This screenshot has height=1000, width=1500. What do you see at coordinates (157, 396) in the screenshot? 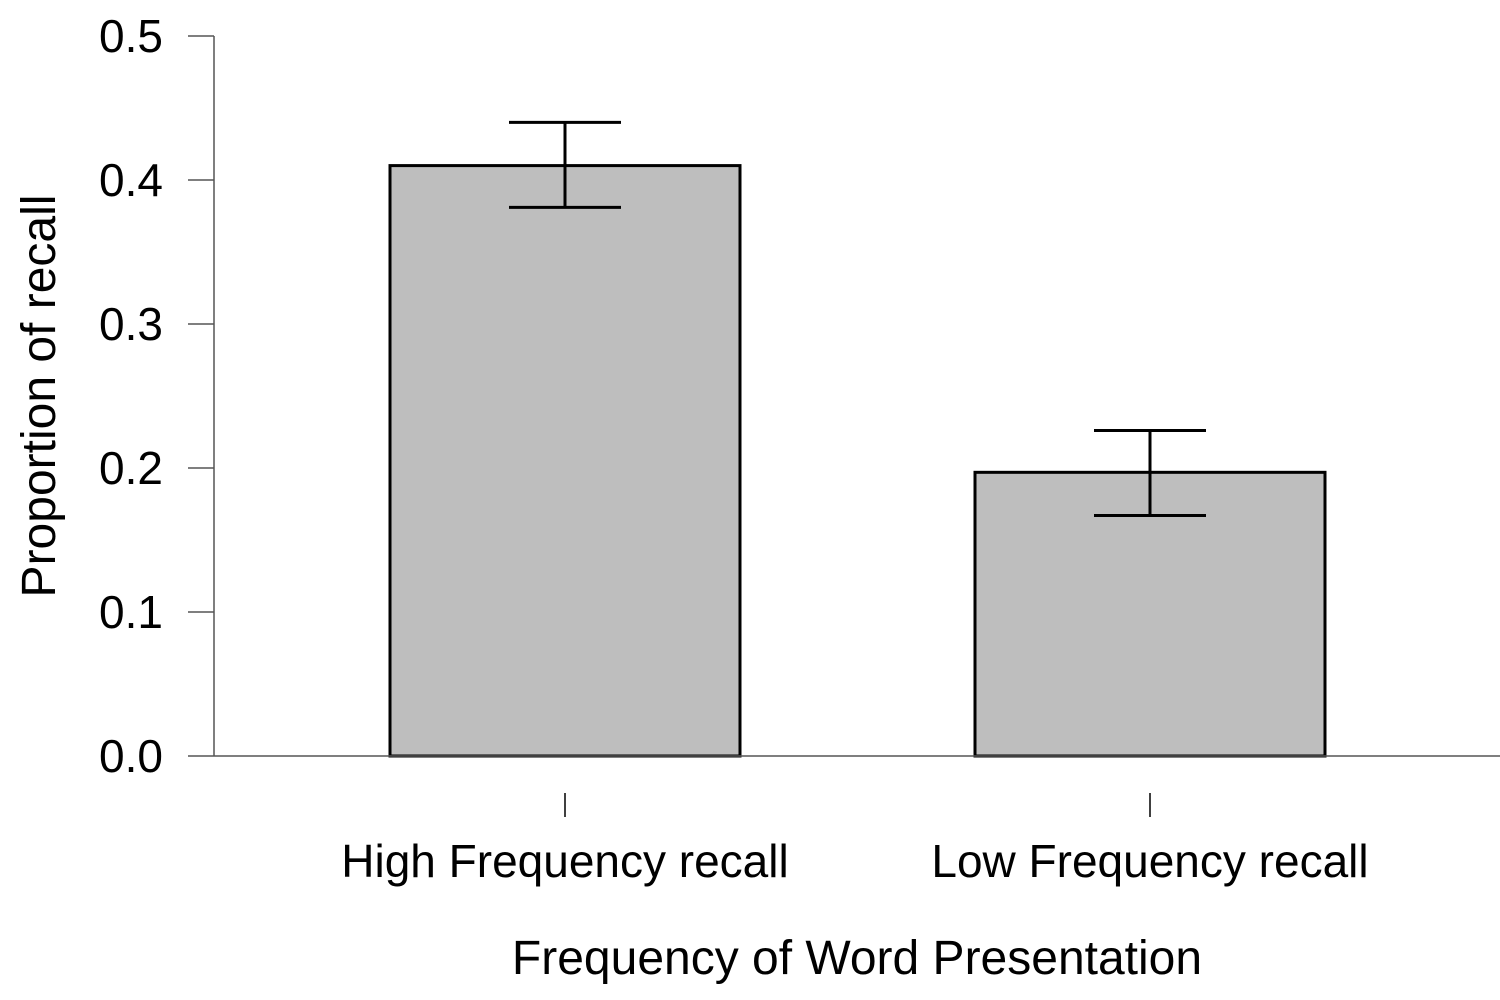
I see `y-axis: 0.0 0.1 0.2 0.3 0.4 0.5` at bounding box center [157, 396].